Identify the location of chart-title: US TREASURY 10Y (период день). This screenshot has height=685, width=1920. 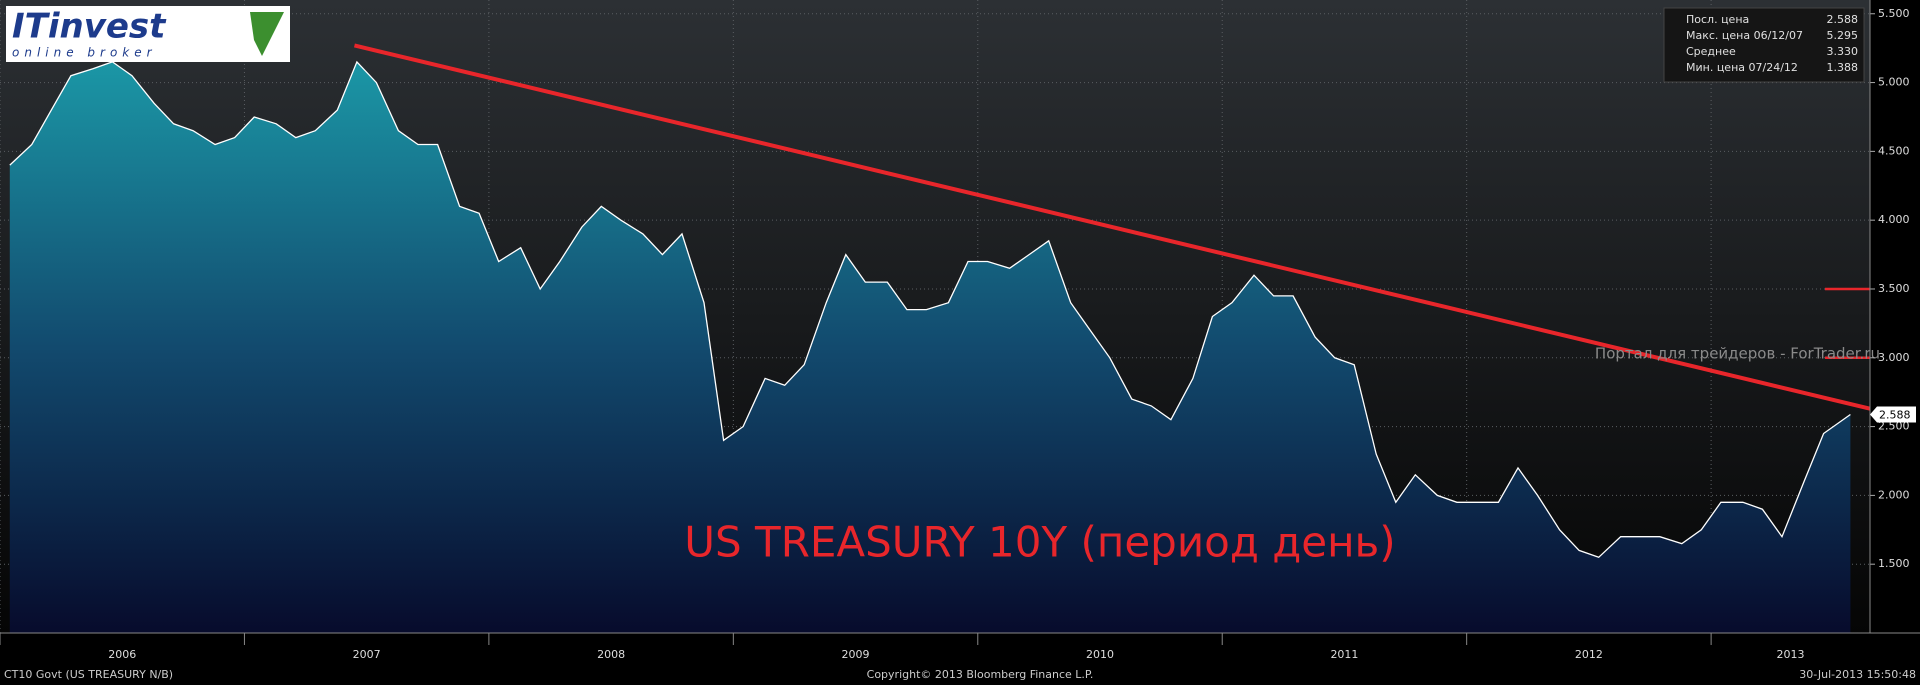
(1039, 542).